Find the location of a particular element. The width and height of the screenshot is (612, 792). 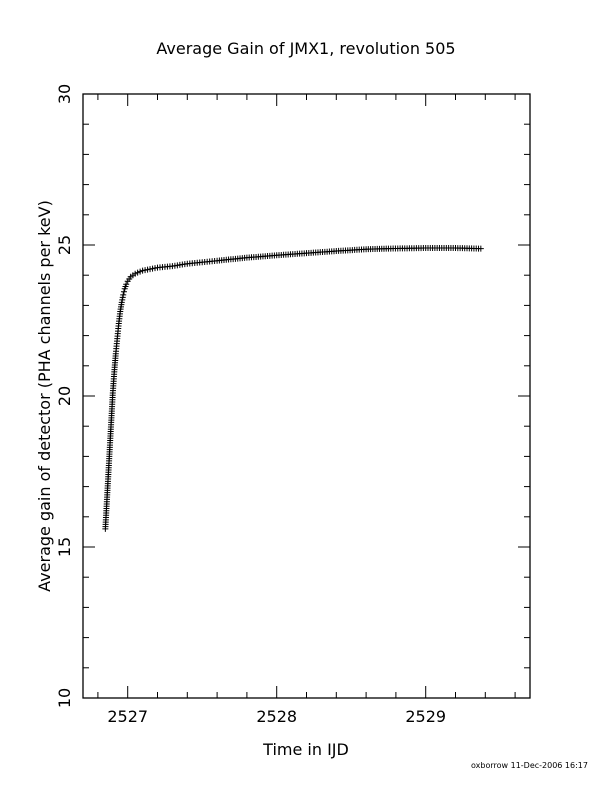

x-tick-label: 2527 is located at coordinates (127, 716).